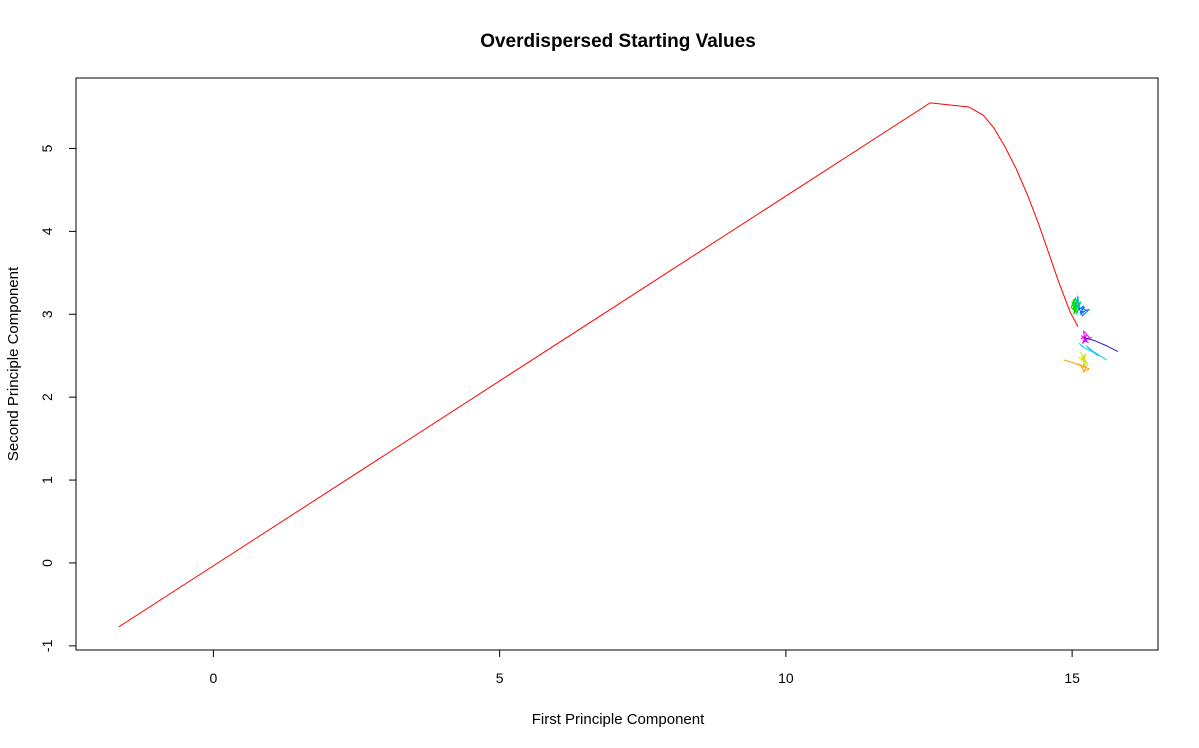  Describe the element at coordinates (47, 480) in the screenshot. I see `y-tick-label: 1` at that location.